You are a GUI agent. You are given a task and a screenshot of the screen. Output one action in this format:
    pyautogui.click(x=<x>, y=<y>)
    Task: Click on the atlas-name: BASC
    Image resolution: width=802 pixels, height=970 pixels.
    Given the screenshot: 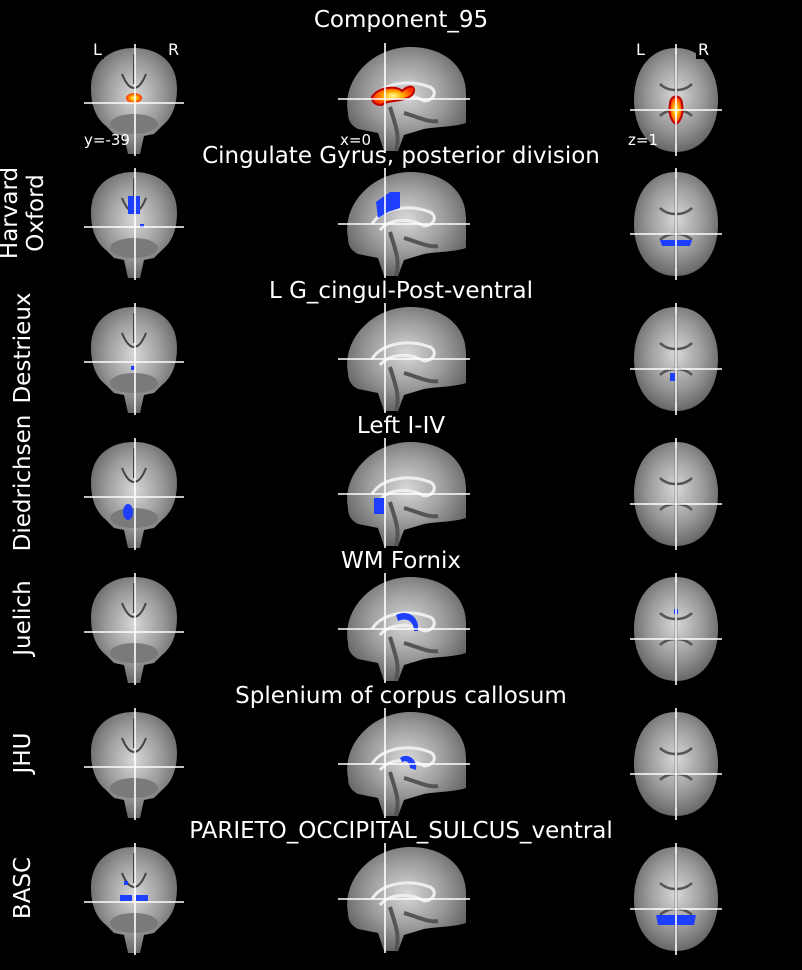 What is the action you would take?
    pyautogui.click(x=23, y=888)
    